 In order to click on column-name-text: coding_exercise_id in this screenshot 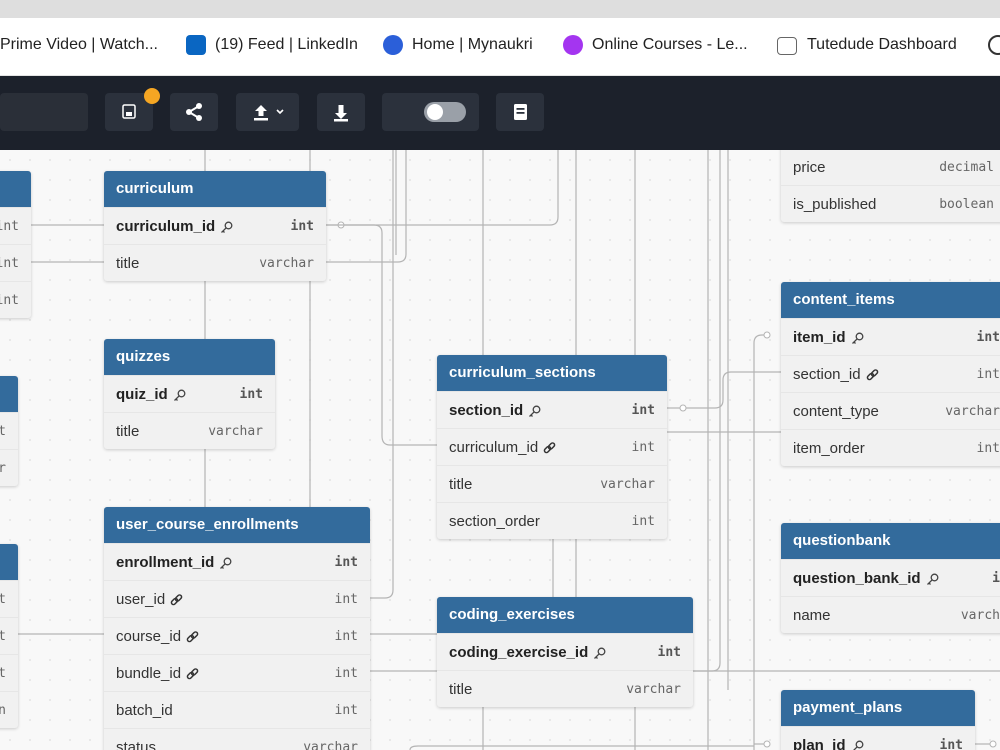, I will do `click(519, 652)`.